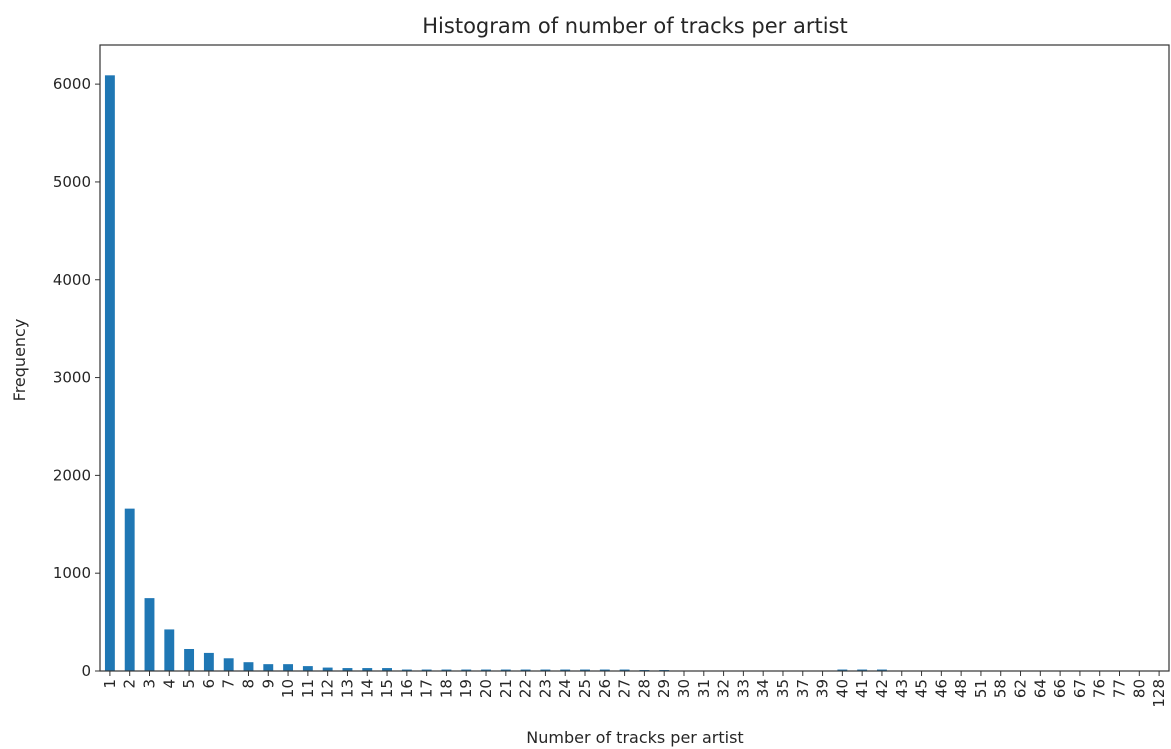  What do you see at coordinates (72, 475) in the screenshot?
I see `y-tick-label: 2000` at bounding box center [72, 475].